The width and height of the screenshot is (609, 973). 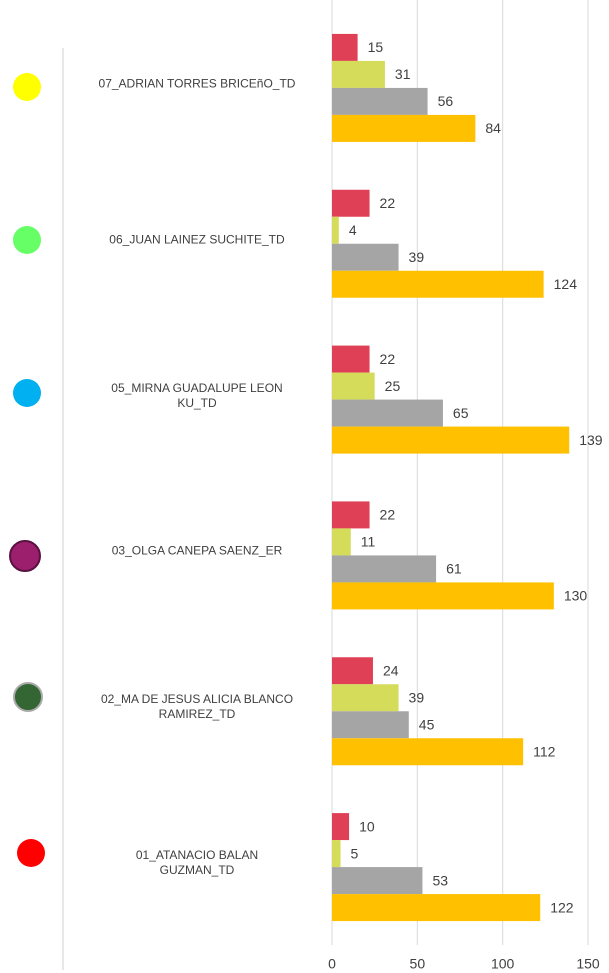 I want to click on value-label: 61, so click(x=454, y=569).